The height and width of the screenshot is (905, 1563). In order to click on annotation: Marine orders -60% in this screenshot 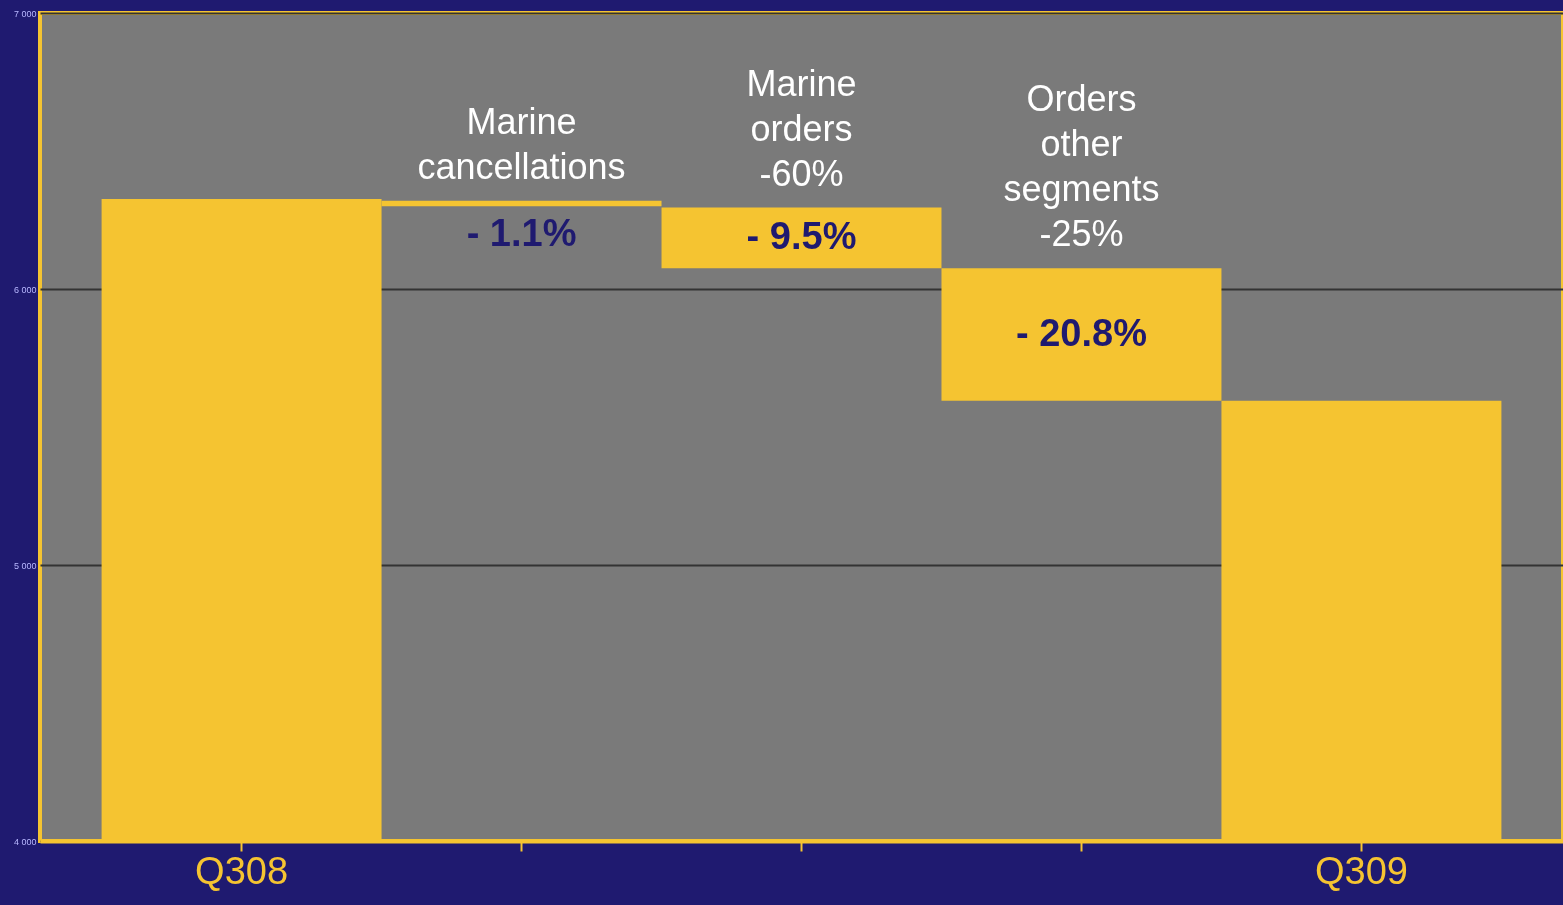, I will do `click(801, 128)`.